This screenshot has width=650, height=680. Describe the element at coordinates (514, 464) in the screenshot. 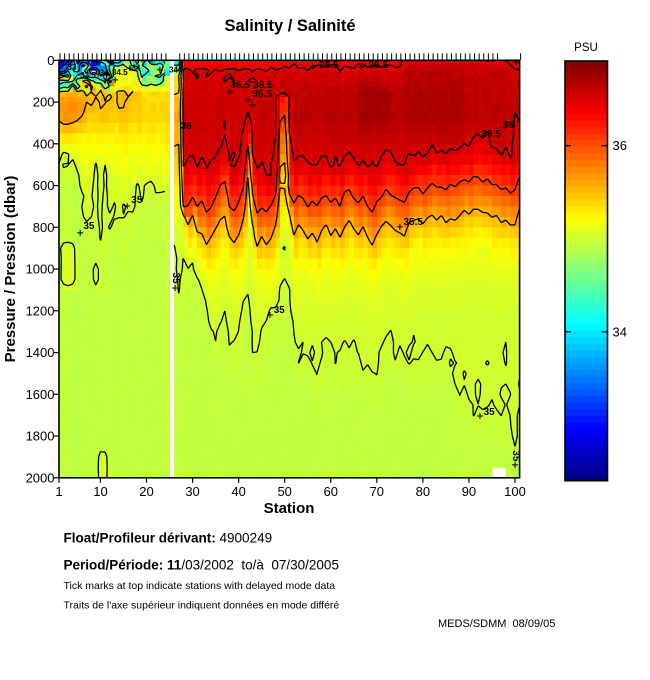

I see `contour-label-anchor` at that location.